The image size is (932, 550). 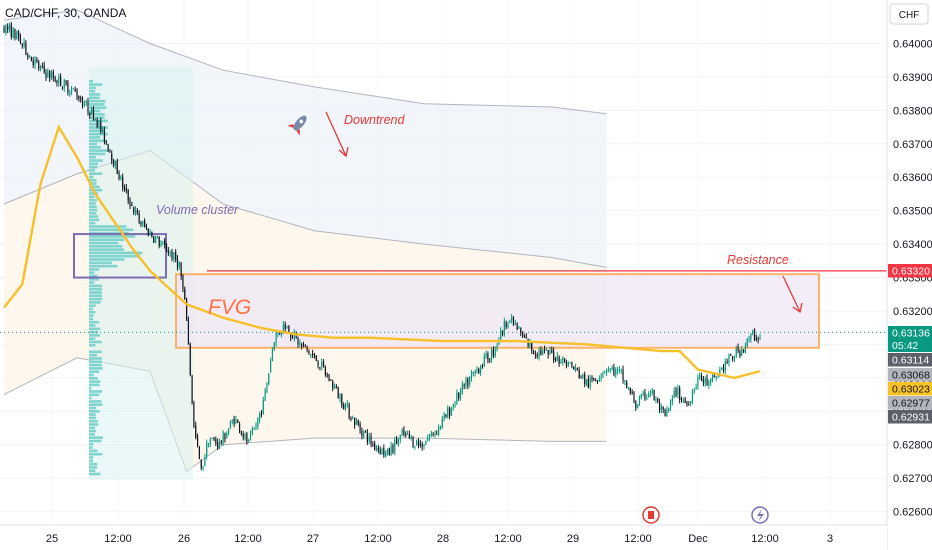 I want to click on price-tick-label: 0.63400, so click(x=912, y=245).